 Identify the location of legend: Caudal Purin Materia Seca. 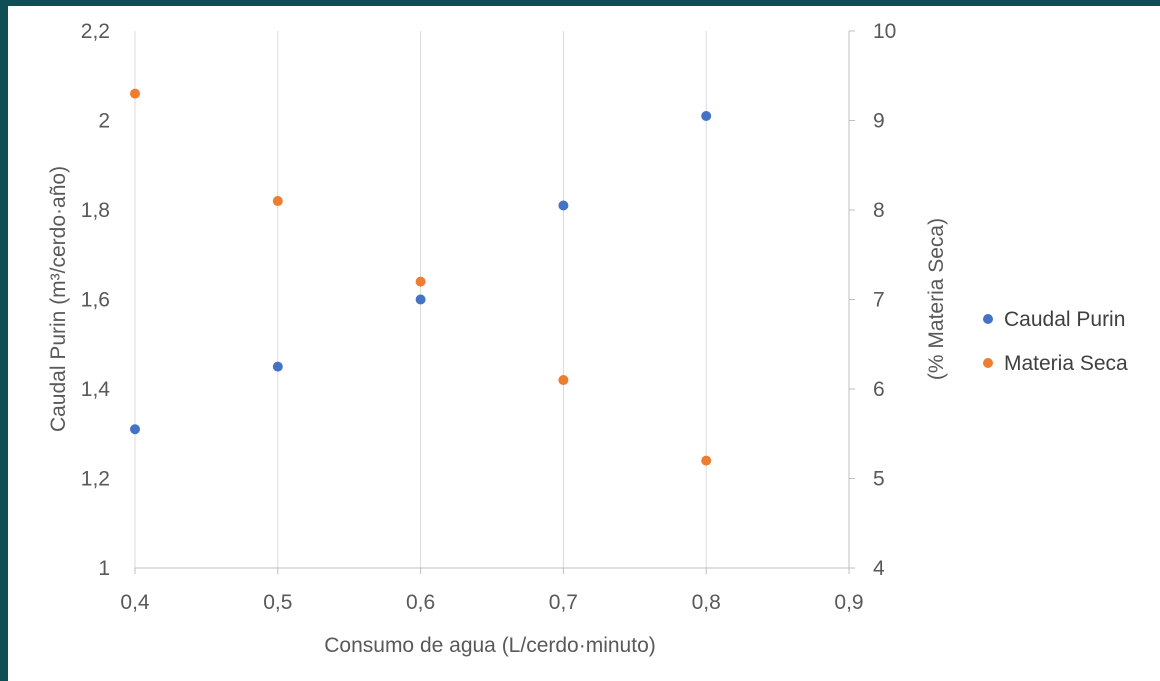
(1055, 341).